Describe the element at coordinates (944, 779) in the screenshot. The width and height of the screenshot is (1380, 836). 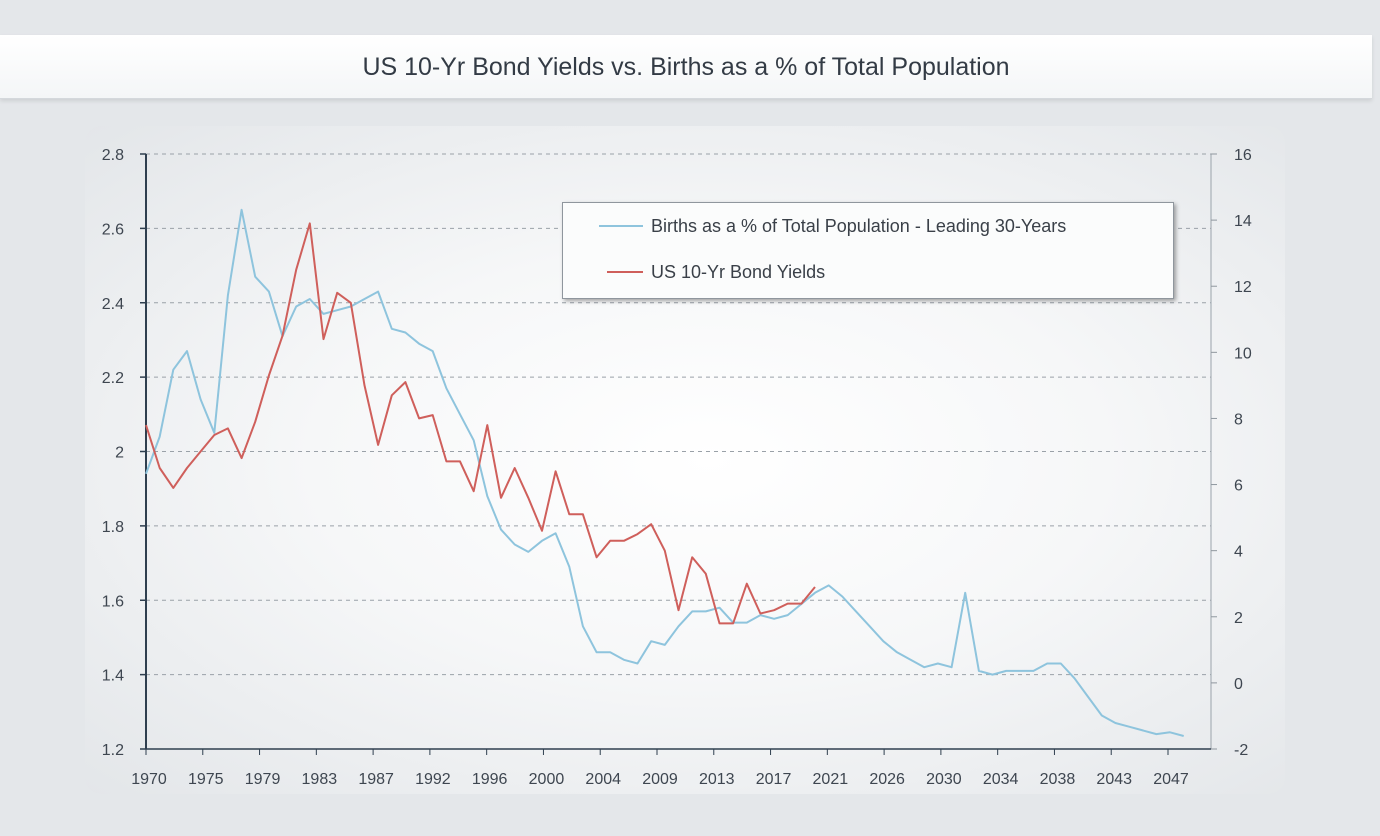
I see `x-tick-label: 2030` at that location.